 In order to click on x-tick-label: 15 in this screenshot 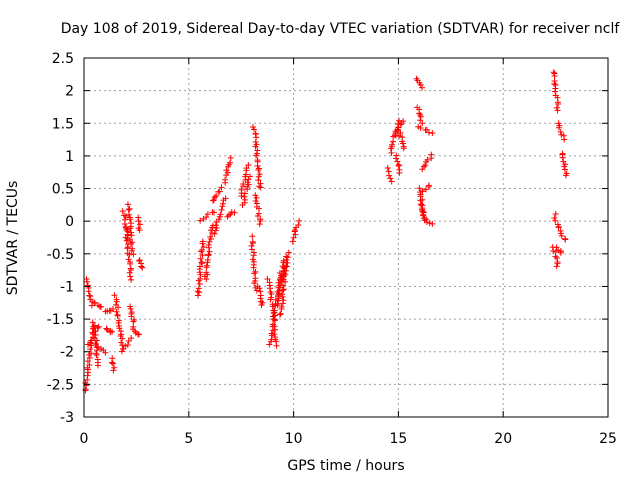, I will do `click(398, 439)`.